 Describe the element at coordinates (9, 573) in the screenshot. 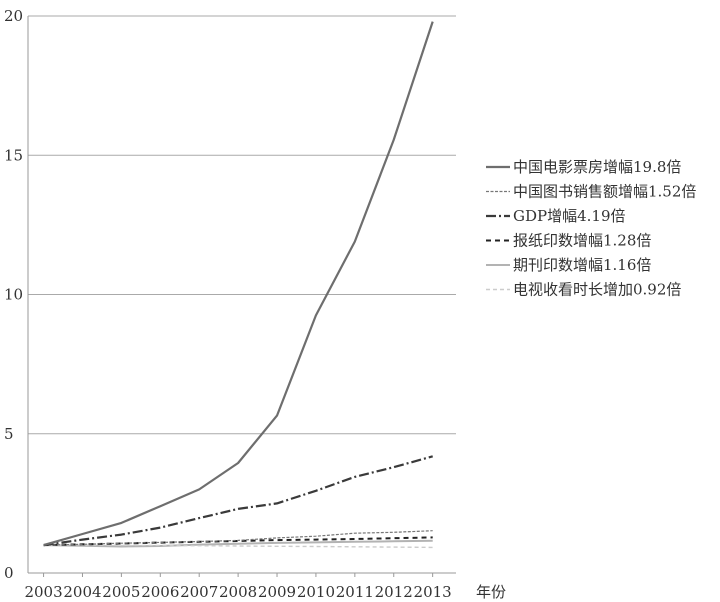

I see `y-tick-label: 0` at that location.